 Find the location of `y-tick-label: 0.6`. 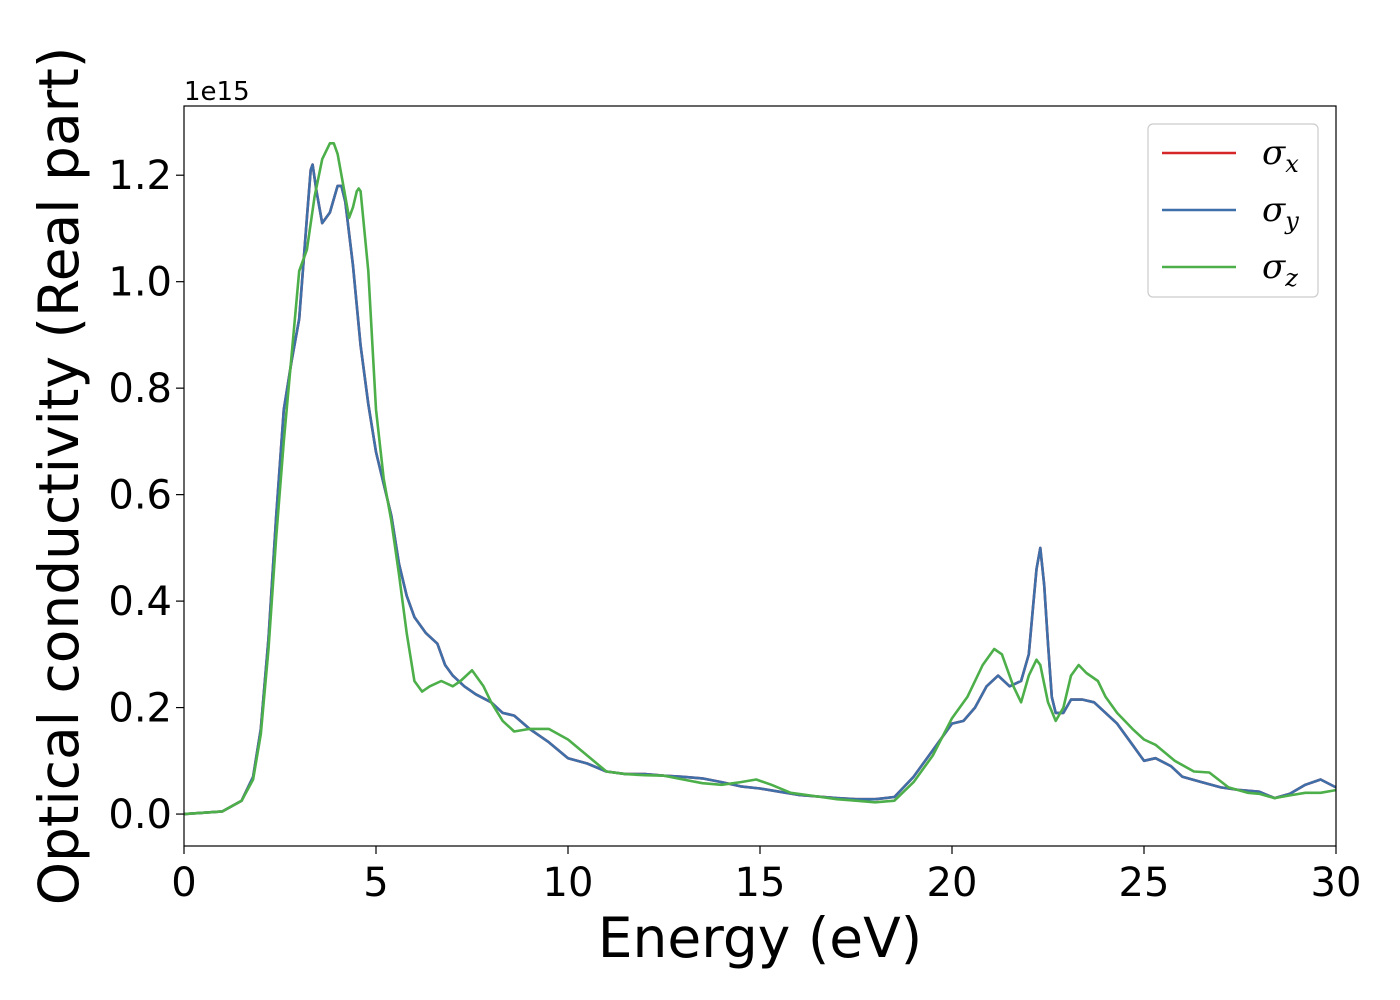

y-tick-label: 0.6 is located at coordinates (140, 496).